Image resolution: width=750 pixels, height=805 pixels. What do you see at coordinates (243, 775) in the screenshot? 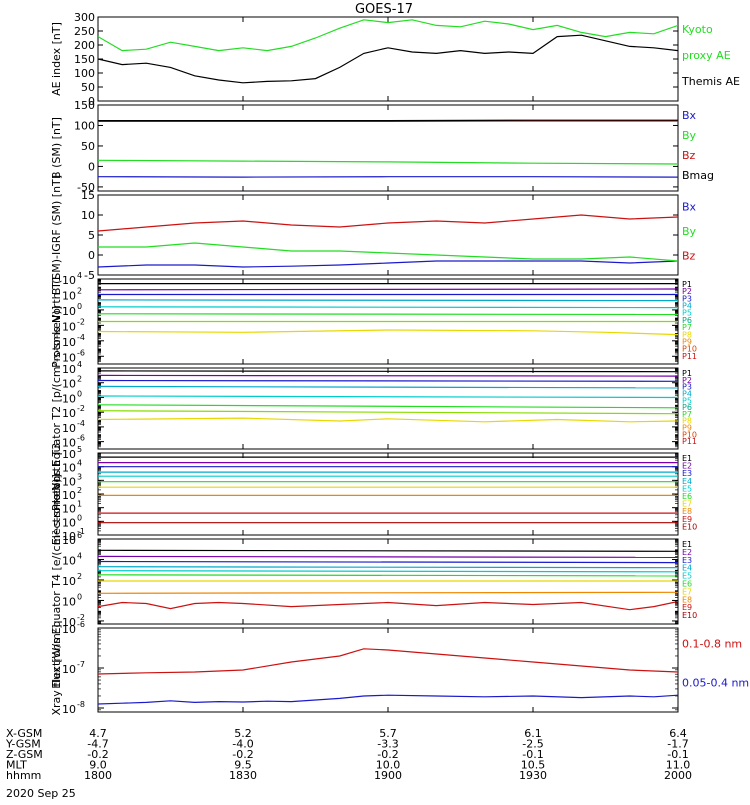
I see `x-axis-row-value: 1830` at bounding box center [243, 775].